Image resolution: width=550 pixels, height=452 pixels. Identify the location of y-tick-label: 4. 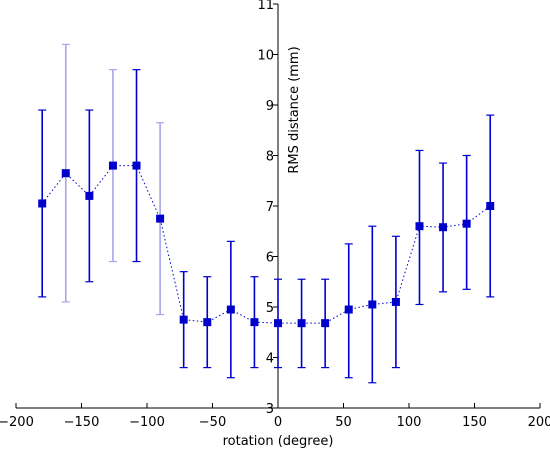
(270, 359).